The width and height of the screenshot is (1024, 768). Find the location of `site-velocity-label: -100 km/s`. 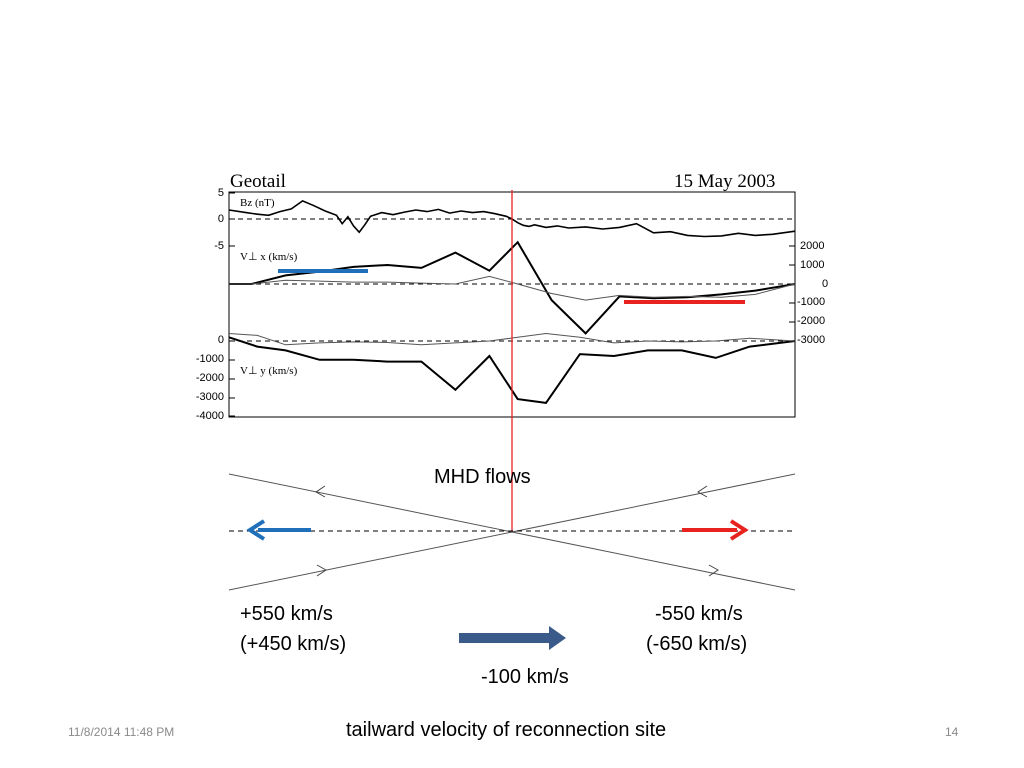

site-velocity-label: -100 km/s is located at coordinates (525, 677).